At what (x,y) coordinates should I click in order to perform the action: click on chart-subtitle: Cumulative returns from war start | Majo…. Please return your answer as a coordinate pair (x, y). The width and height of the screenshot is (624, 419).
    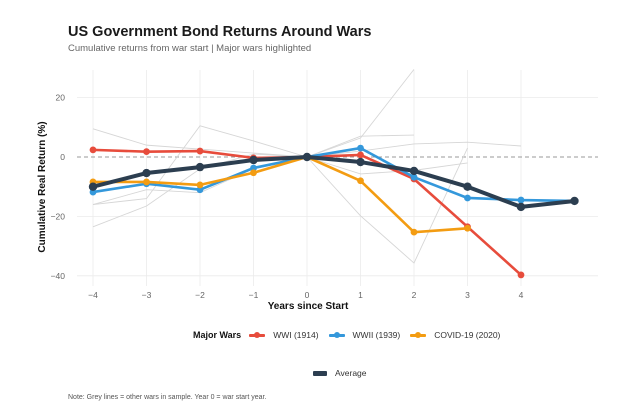
    Looking at the image, I should click on (190, 48).